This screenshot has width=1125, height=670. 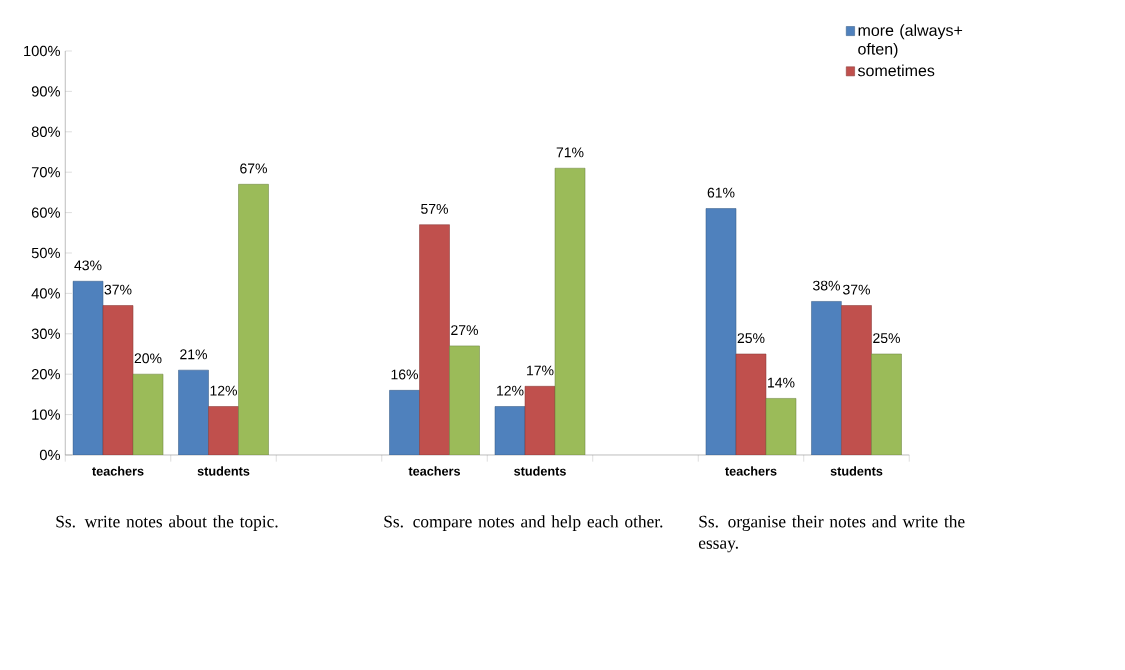 What do you see at coordinates (167, 523) in the screenshot?
I see `text: Ss. write notes about the topic.` at bounding box center [167, 523].